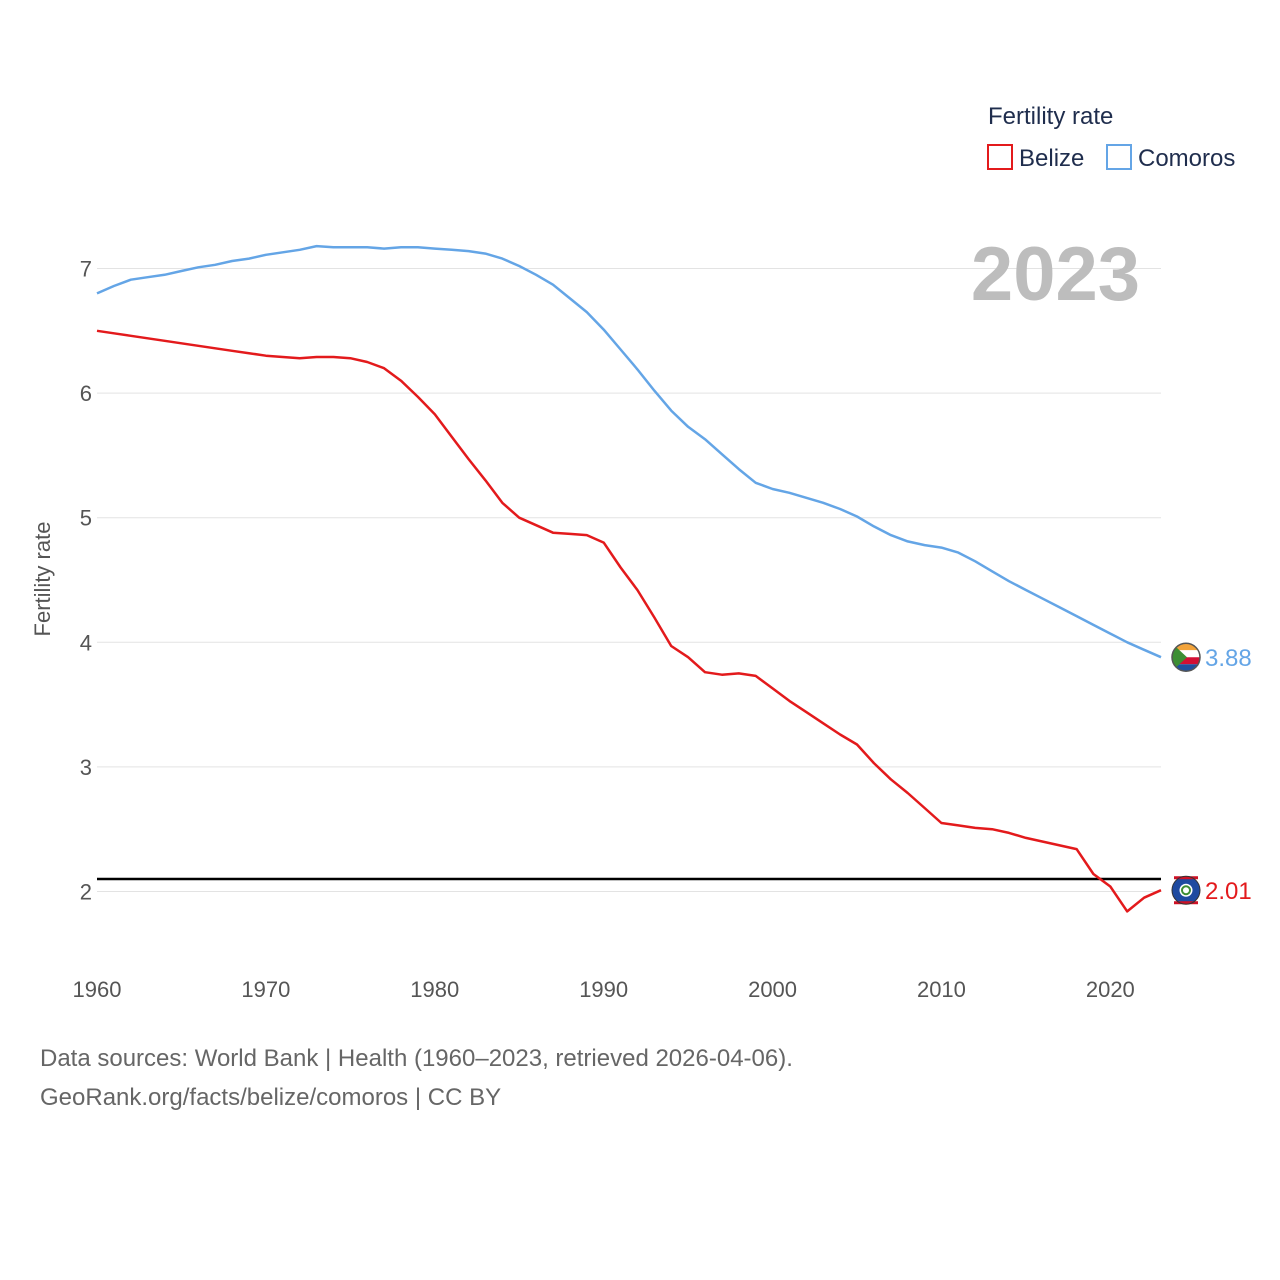 The image size is (1280, 1280). I want to click on belize-end-value: 2.01, so click(1228, 891).